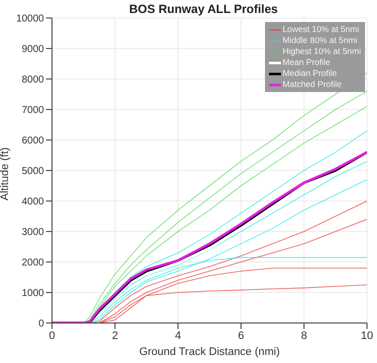 The image size is (377, 363). I want to click on y-tick-label: 5000, so click(33, 172).